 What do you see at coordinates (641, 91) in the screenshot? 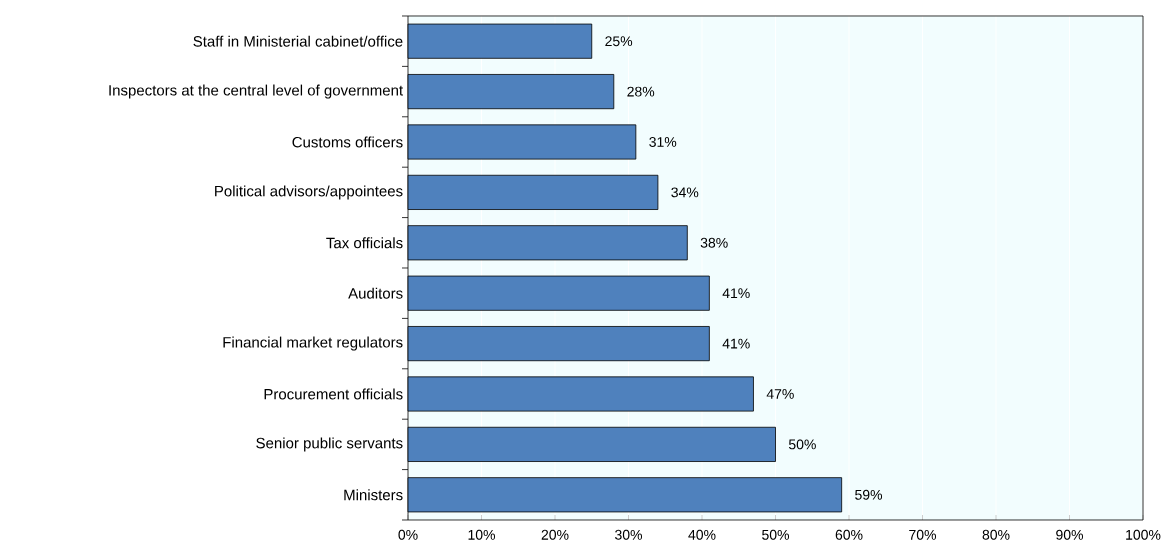
I see `data-label: 28%` at bounding box center [641, 91].